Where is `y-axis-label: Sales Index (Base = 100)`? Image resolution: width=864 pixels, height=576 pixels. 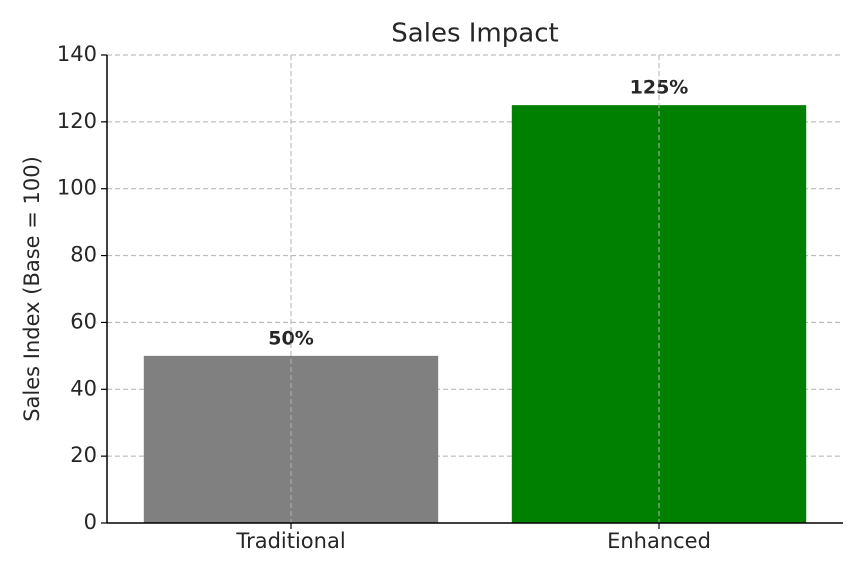
y-axis-label: Sales Index (Base = 100) is located at coordinates (32, 289).